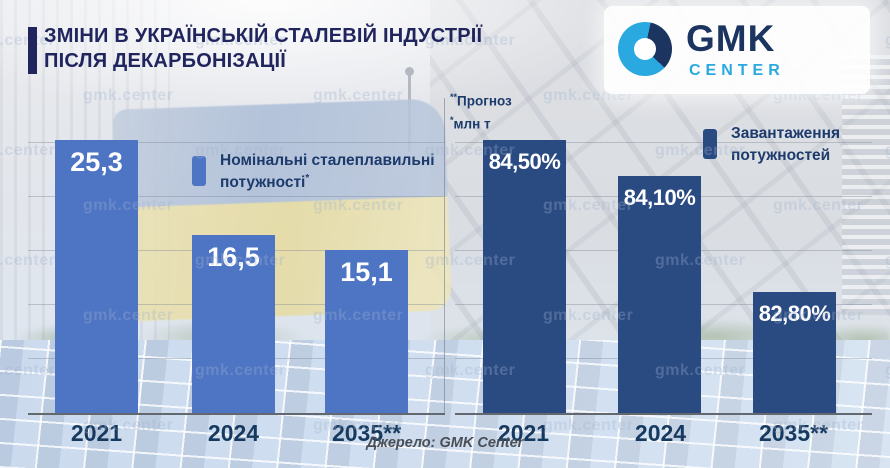  What do you see at coordinates (165, 61) in the screenshot?
I see `page-title-line2: ПІСЛЯ ДЕКАРБОНІЗАЦІЇ` at bounding box center [165, 61].